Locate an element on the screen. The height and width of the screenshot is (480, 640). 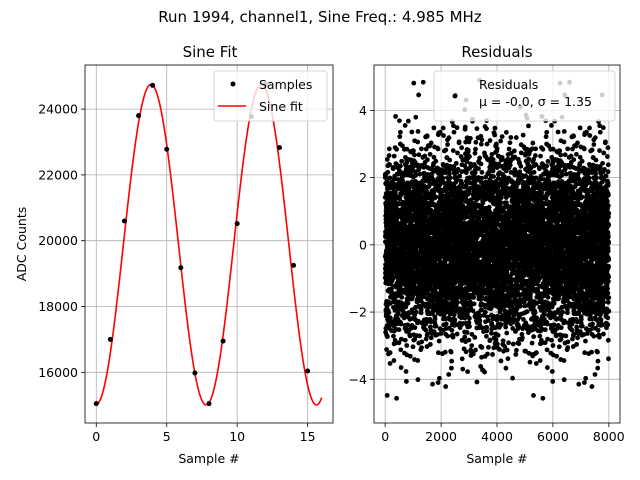
sine-fit-legend: Samples Sine fit is located at coordinates (270, 96).